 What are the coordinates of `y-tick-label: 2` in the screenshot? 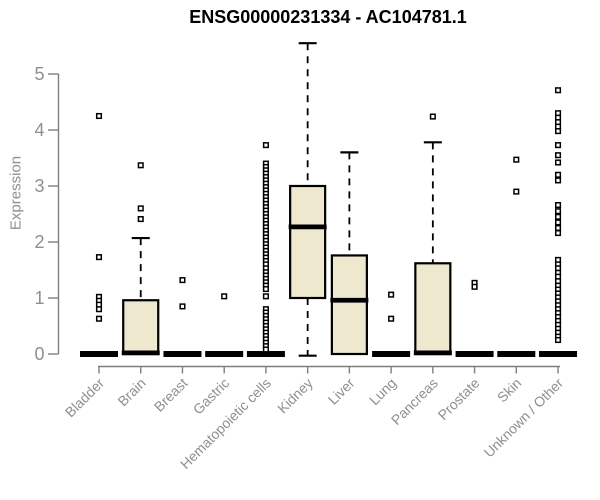 It's located at (39, 242).